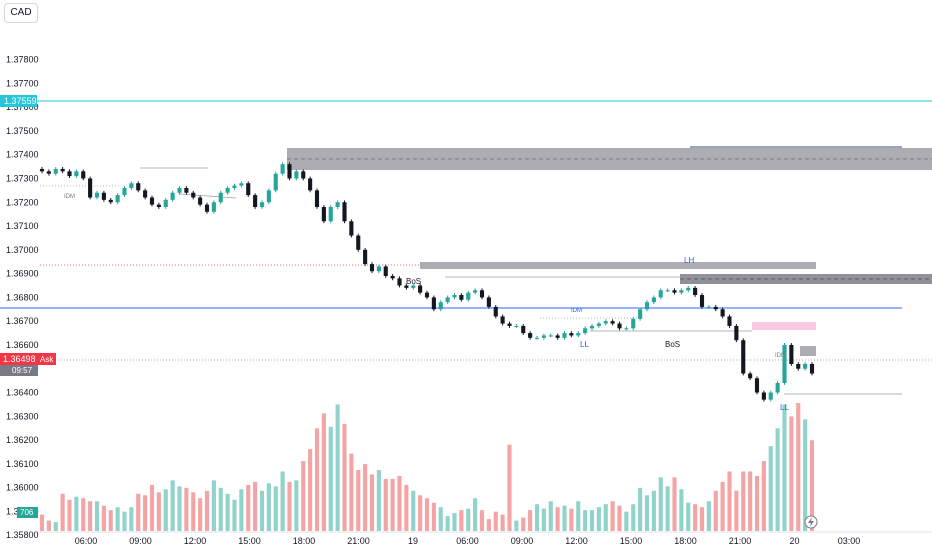  I want to click on range-line-left, so click(208, 196).